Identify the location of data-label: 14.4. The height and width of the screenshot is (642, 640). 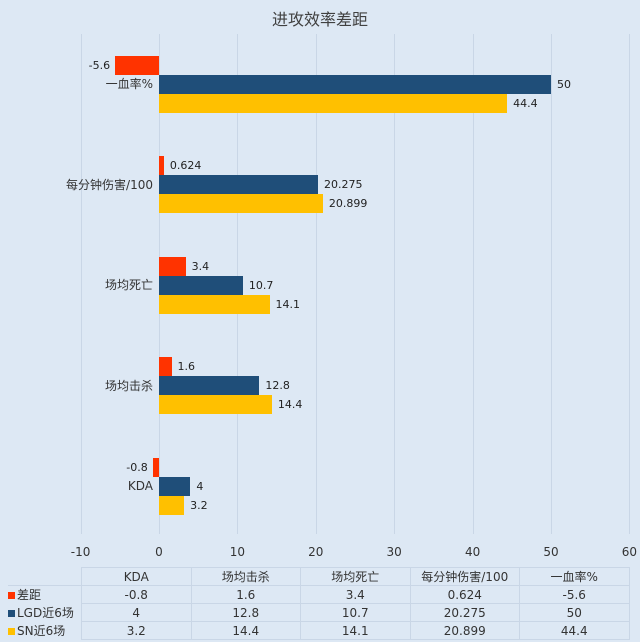
(290, 404).